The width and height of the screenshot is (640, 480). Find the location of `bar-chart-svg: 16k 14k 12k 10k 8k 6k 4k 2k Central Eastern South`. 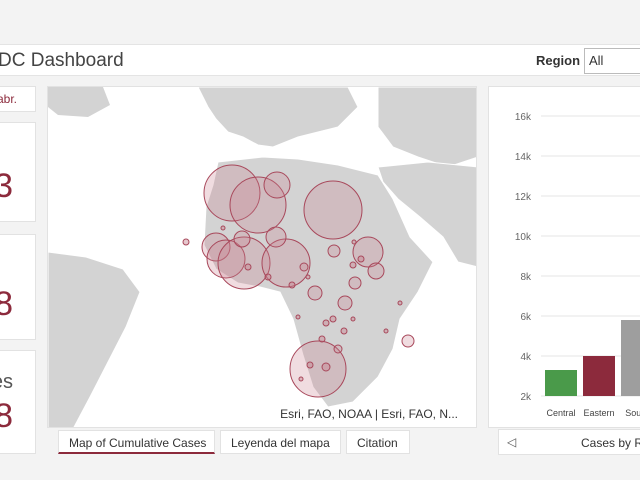

bar-chart-svg: 16k 14k 12k 10k 8k 6k 4k 2k Central Eastern South is located at coordinates (577, 265).